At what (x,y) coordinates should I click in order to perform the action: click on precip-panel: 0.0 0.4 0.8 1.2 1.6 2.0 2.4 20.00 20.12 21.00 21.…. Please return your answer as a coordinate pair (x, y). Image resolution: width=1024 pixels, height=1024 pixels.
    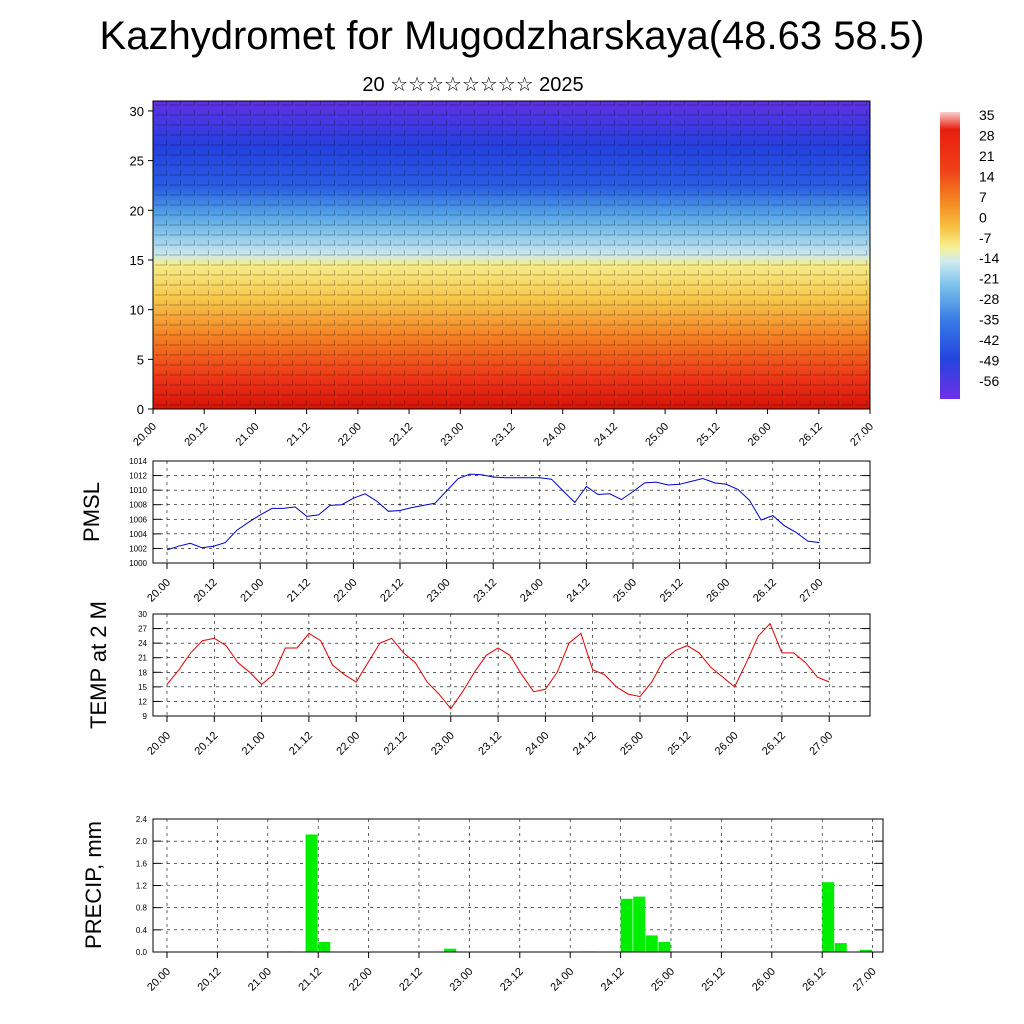
    Looking at the image, I should click on (482, 904).